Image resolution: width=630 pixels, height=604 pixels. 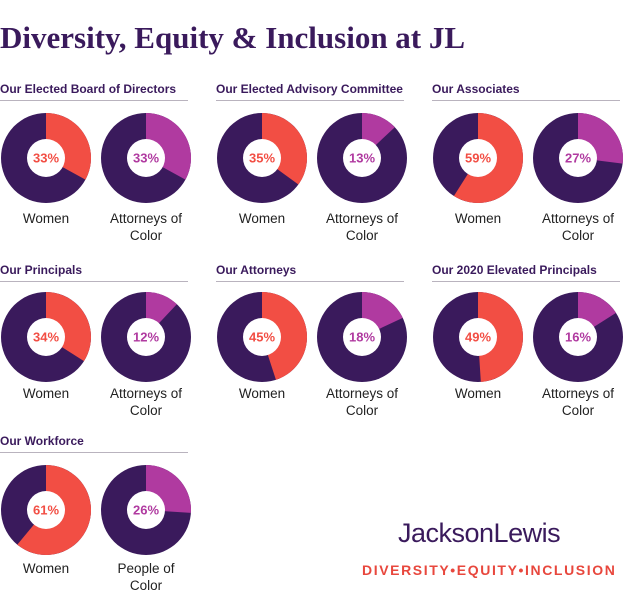 I want to click on percent-label: 13%, so click(x=362, y=158).